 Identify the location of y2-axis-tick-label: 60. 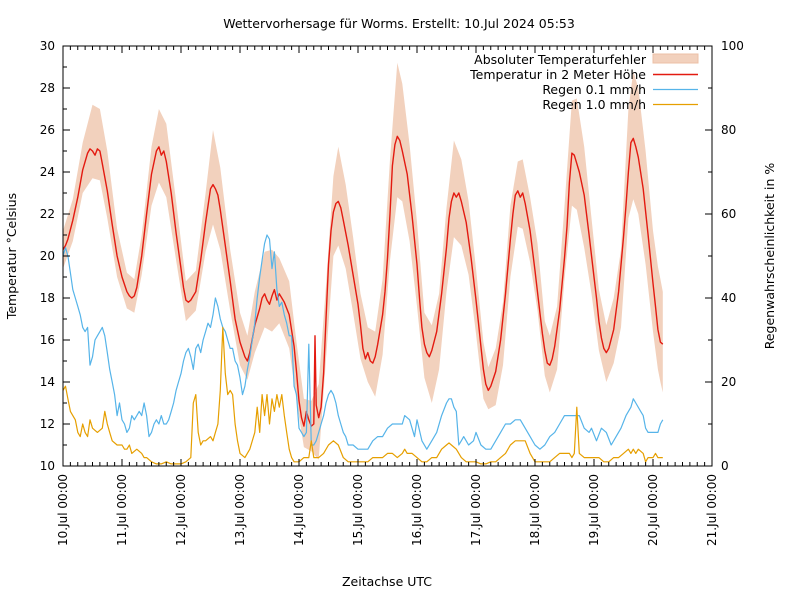
(728, 214).